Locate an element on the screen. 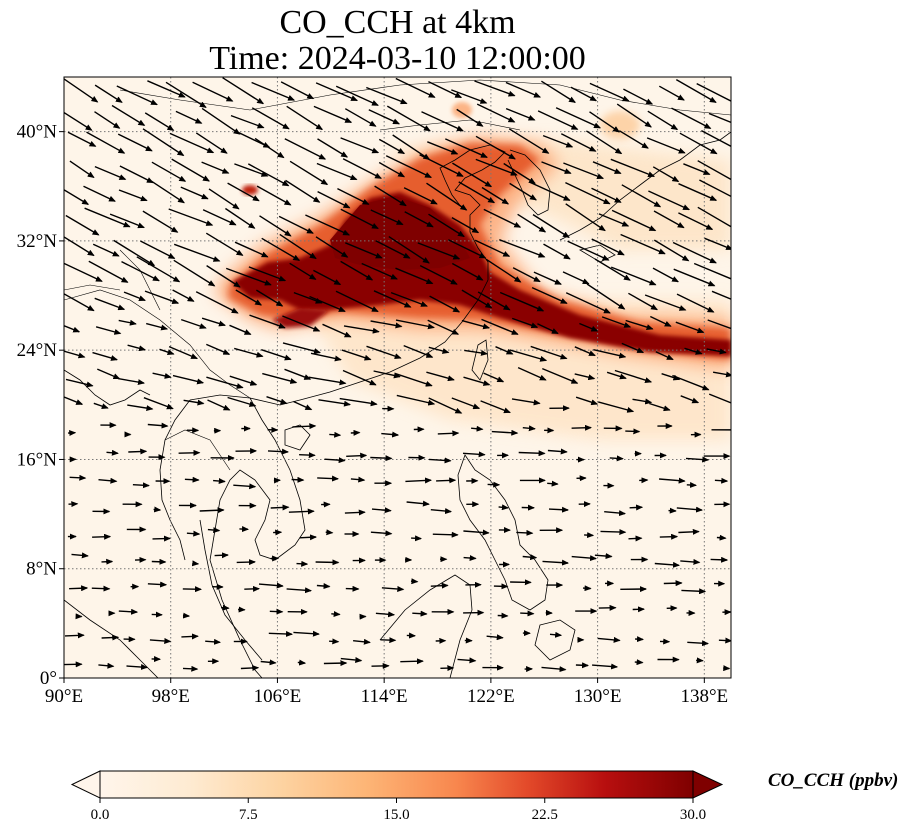  colorbar-gradient is located at coordinates (396, 784).